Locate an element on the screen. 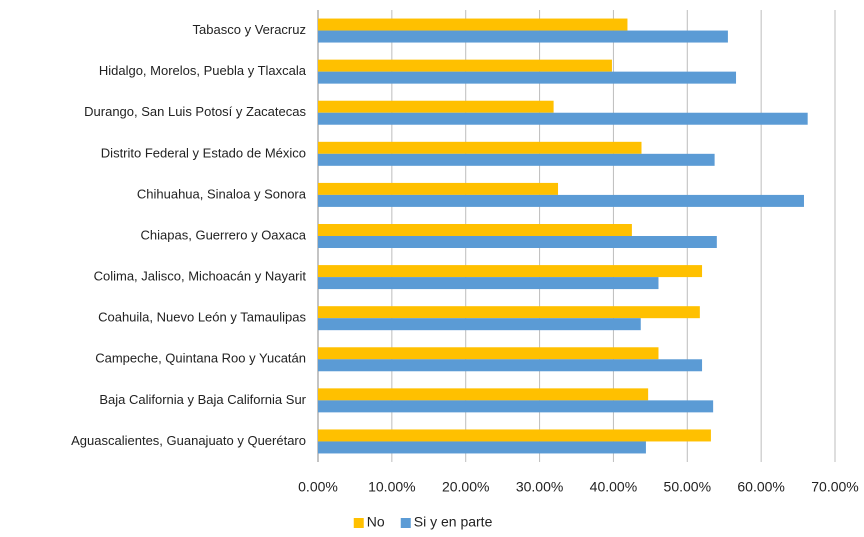  legend-label: No is located at coordinates (376, 522).